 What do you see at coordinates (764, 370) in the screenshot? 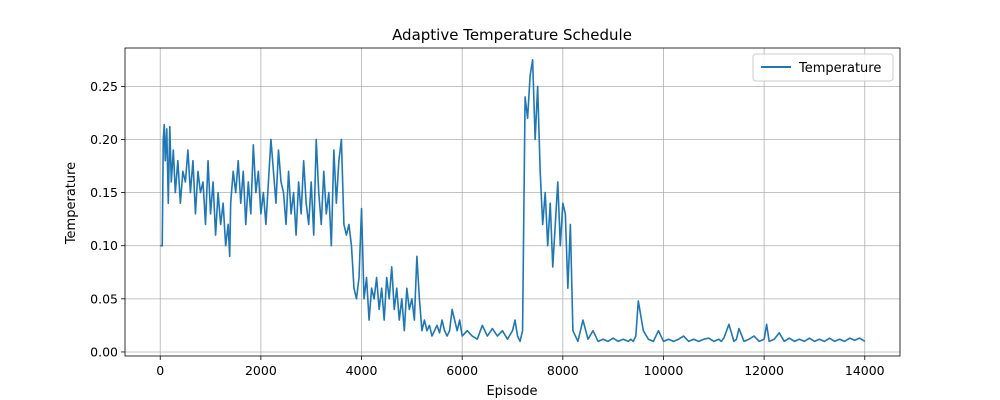
I see `x-tick-label: 12000` at bounding box center [764, 370].